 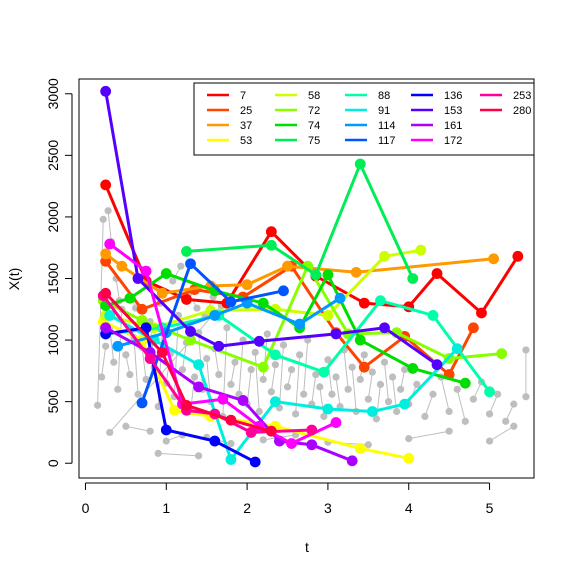 What do you see at coordinates (53, 278) in the screenshot?
I see `y-tick-label: 1500` at bounding box center [53, 278].